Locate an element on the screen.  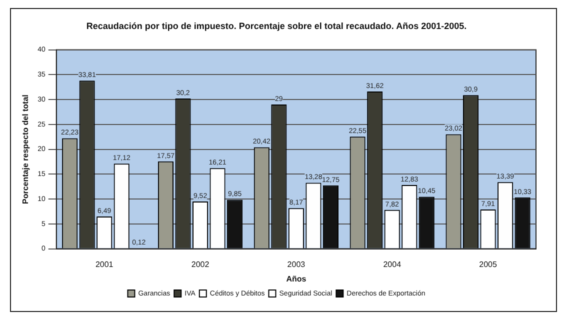
x-tick-label: 2004 is located at coordinates (392, 264).